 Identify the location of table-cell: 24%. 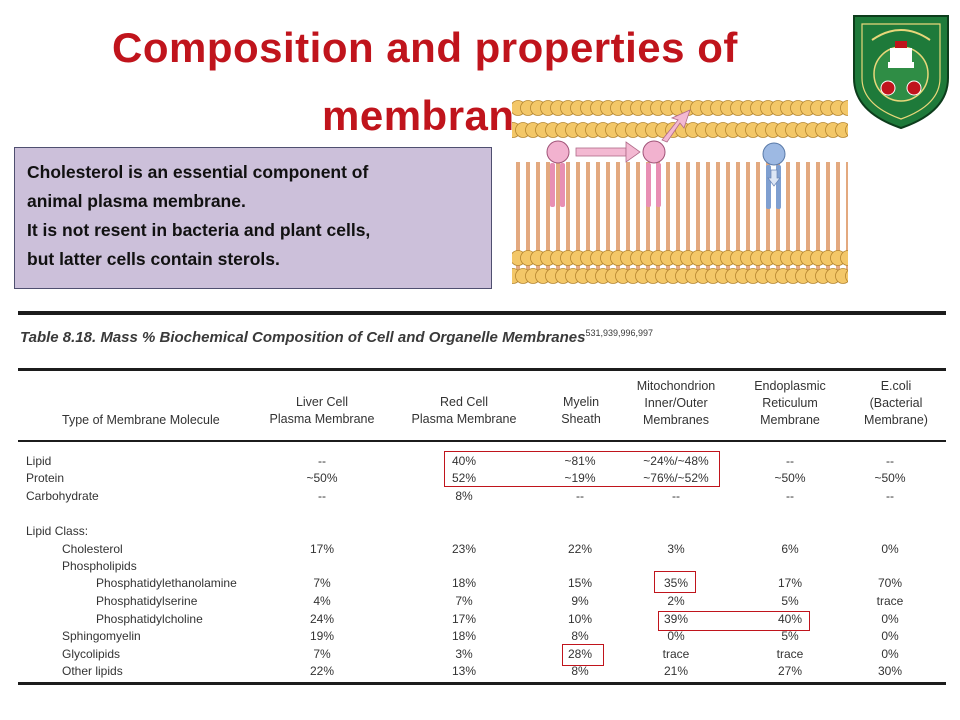
(322, 619).